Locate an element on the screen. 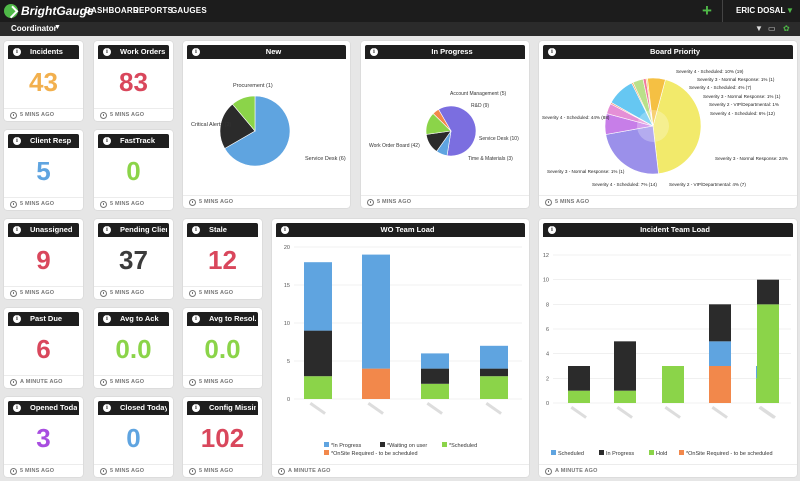 The image size is (800, 481). kpi-card: i Pending Client 37 5 MINS AGO is located at coordinates (133, 259).